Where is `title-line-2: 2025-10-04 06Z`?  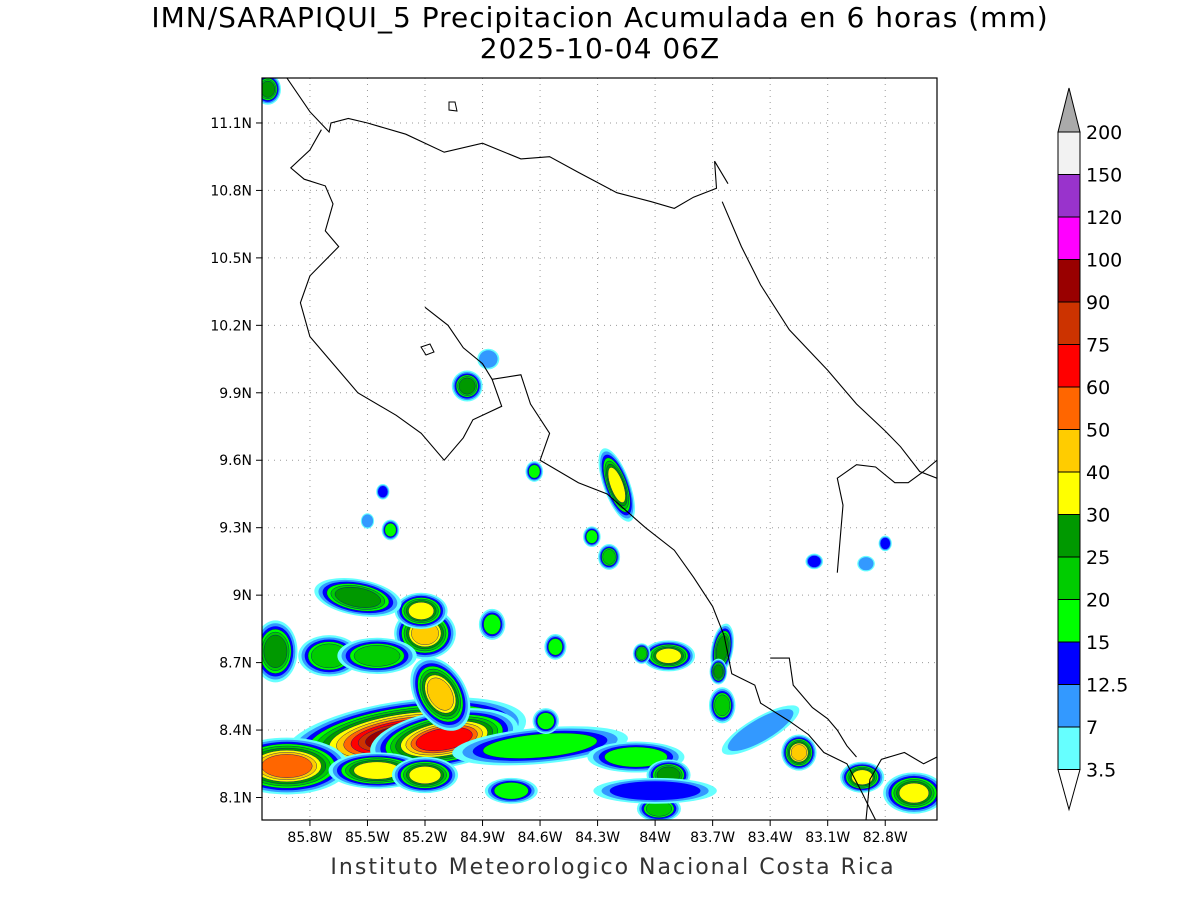
title-line-2: 2025-10-04 06Z is located at coordinates (600, 48).